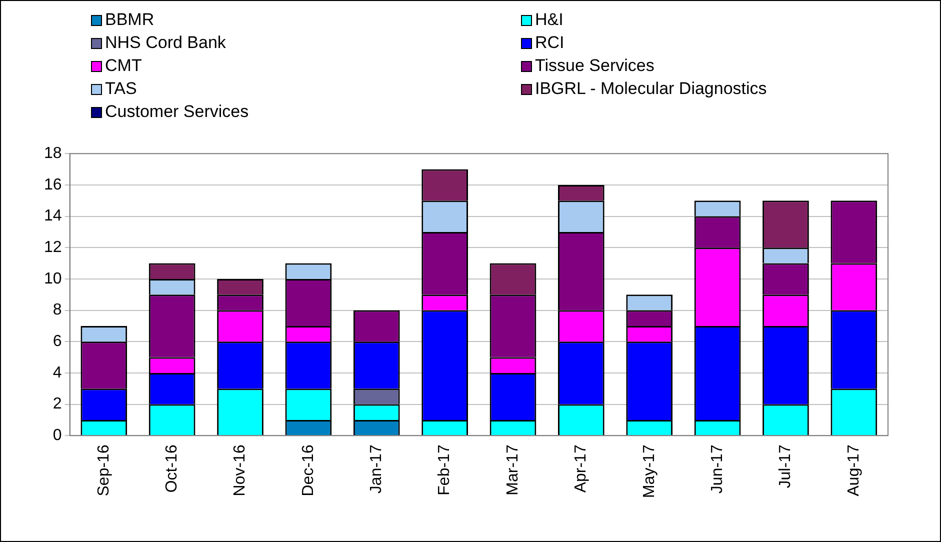  What do you see at coordinates (53, 153) in the screenshot?
I see `y-tick-label: 18` at bounding box center [53, 153].